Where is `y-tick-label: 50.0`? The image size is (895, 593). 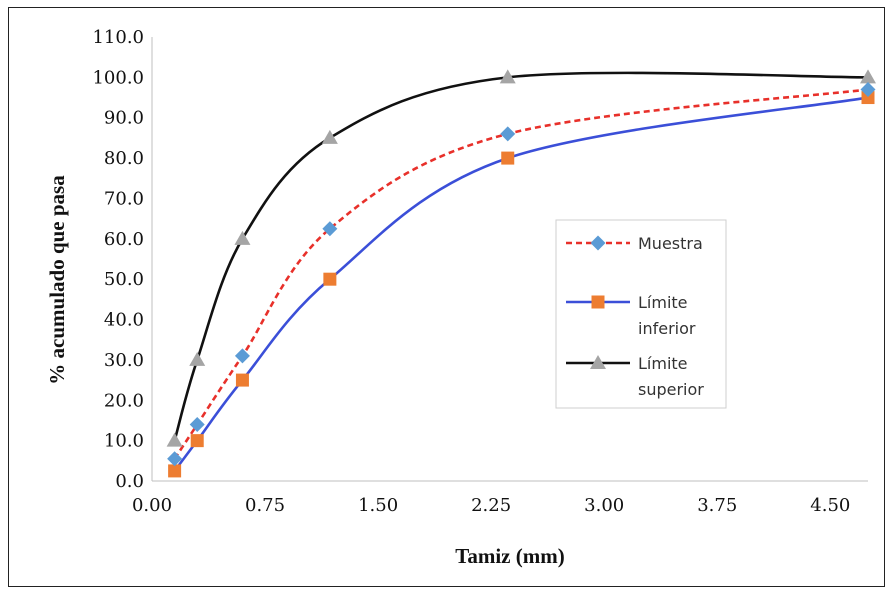 y-tick-label: 50.0 is located at coordinates (124, 279).